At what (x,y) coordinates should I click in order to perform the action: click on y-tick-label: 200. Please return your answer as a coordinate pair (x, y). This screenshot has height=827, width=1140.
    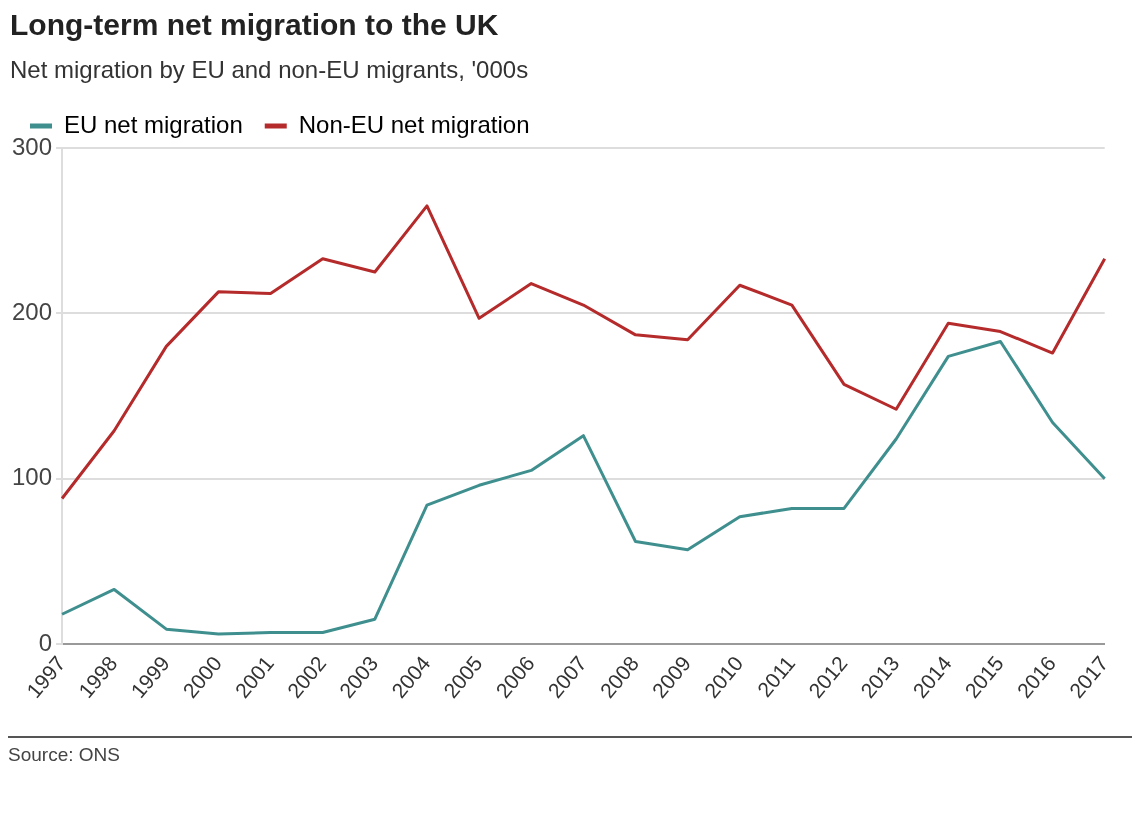
    Looking at the image, I should click on (32, 311).